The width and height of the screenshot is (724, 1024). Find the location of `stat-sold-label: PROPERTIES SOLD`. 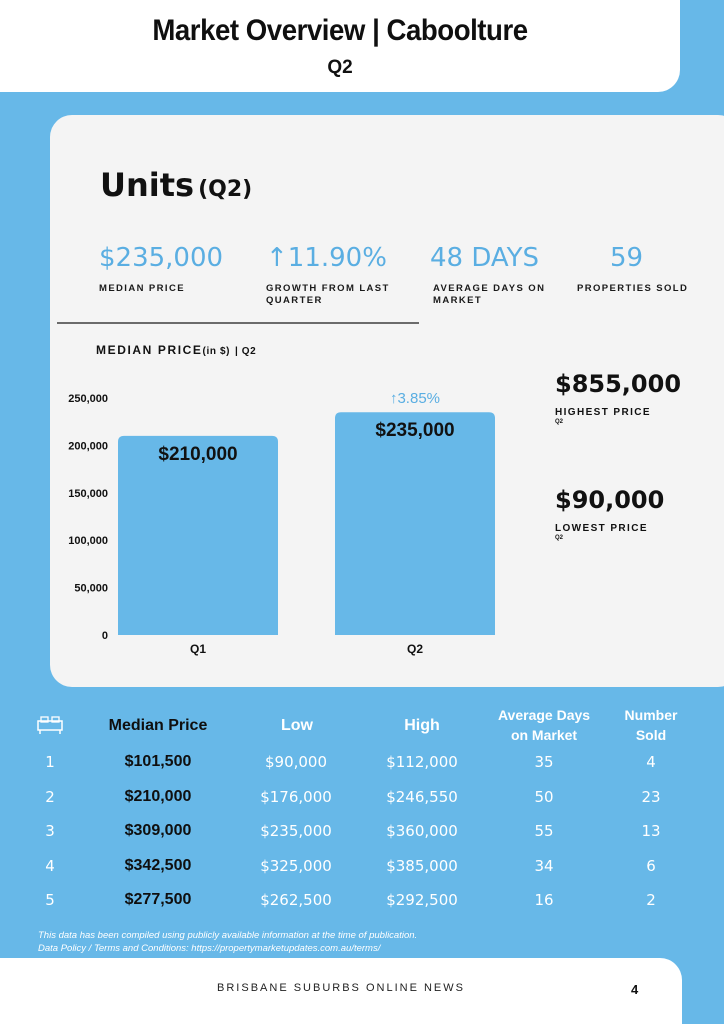

stat-sold-label: PROPERTIES SOLD is located at coordinates (633, 288).